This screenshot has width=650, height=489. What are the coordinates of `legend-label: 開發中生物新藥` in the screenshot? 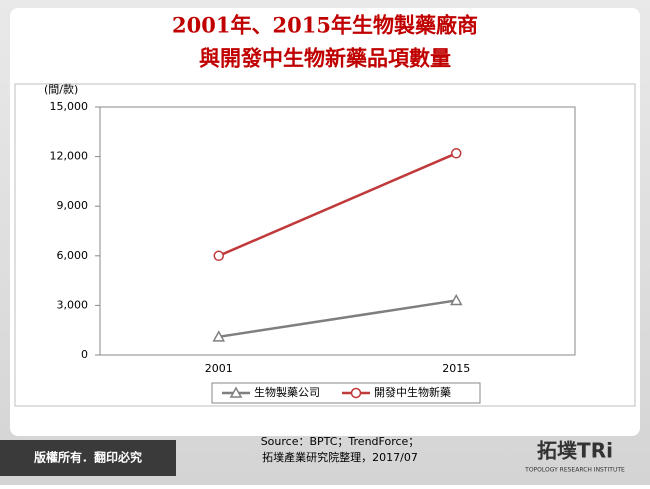 It's located at (412, 392).